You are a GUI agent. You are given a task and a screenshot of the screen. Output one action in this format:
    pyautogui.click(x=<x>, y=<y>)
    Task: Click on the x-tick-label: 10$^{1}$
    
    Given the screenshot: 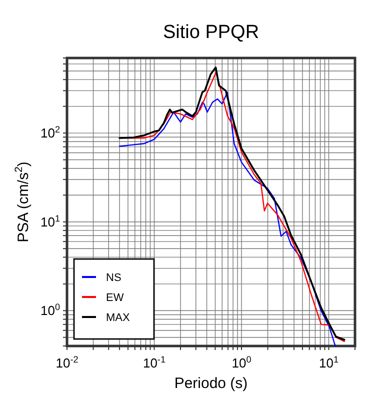 What is the action you would take?
    pyautogui.click(x=328, y=362)
    